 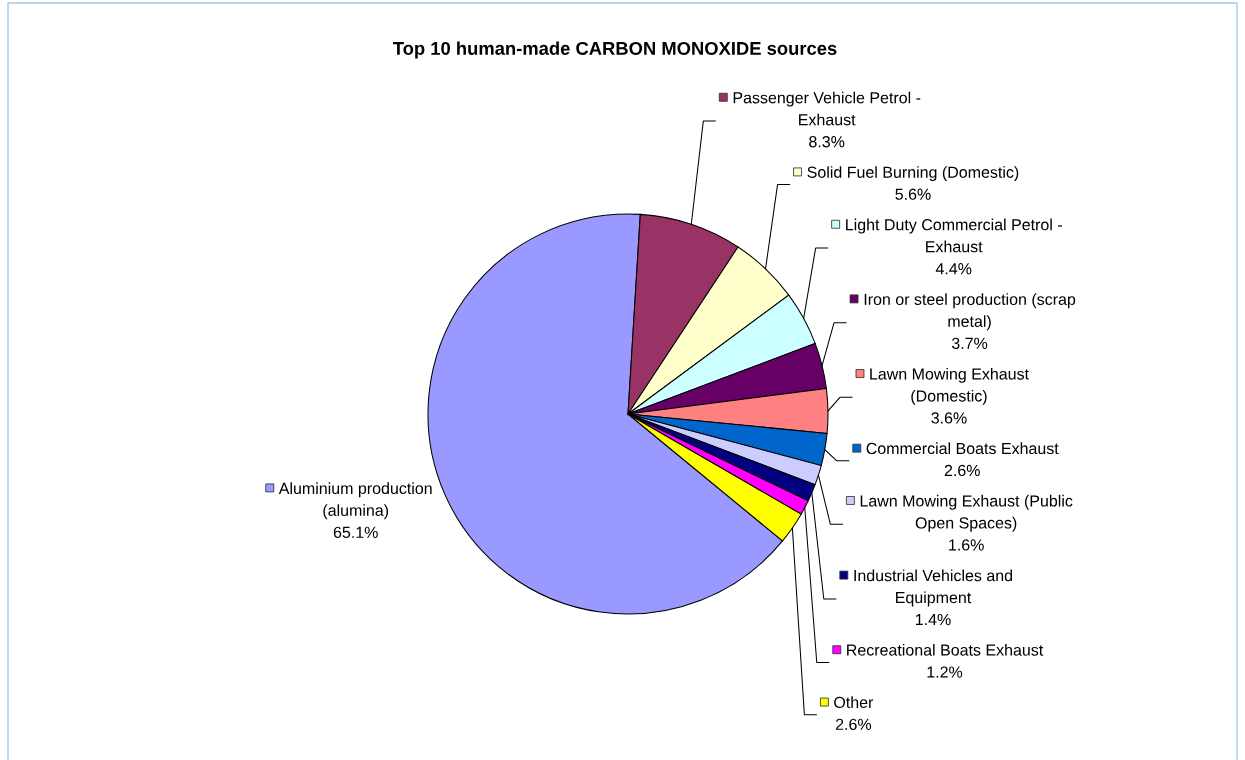 What do you see at coordinates (949, 386) in the screenshot?
I see `legend-label: Lawn Mowing Exhaust (Domestic)` at bounding box center [949, 386].